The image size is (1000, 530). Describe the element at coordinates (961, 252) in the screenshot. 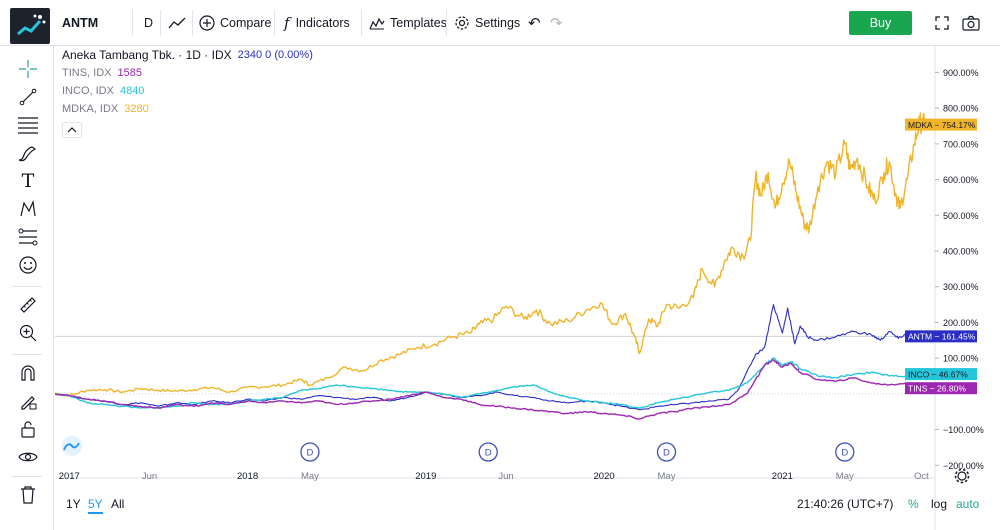

I see `price-tick-label: 400.00%` at that location.